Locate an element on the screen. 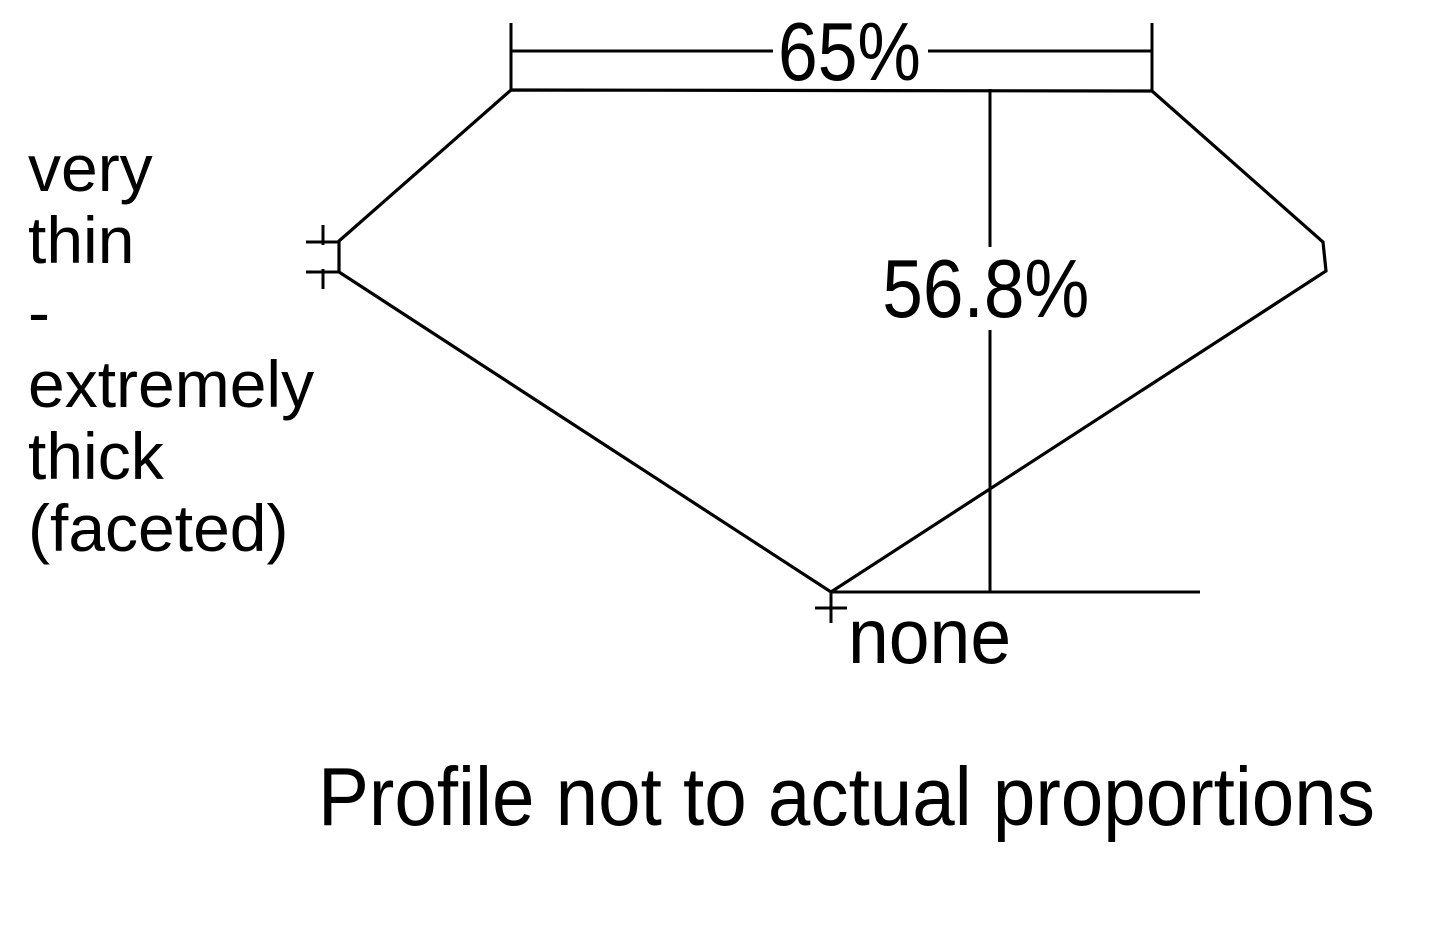 The image size is (1445, 946). girdle-label-line: thick is located at coordinates (96, 456).